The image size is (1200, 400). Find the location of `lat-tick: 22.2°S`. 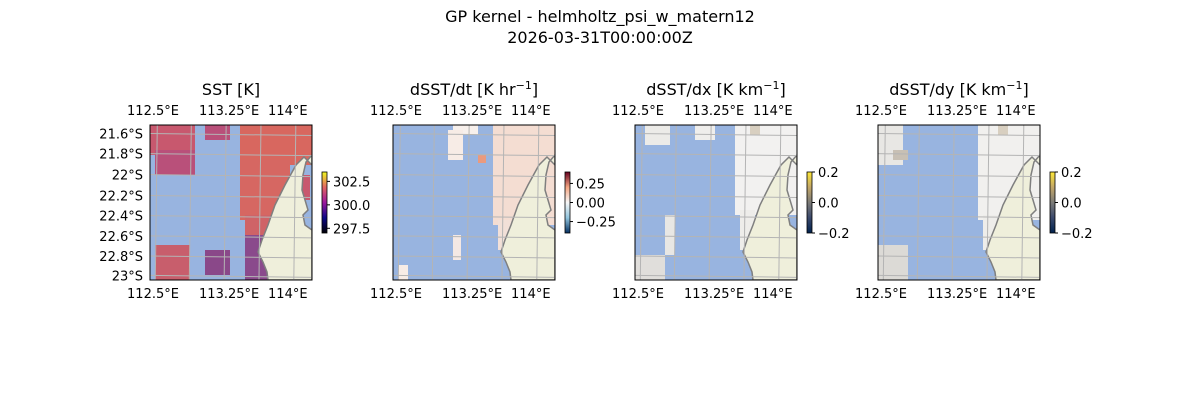

lat-tick: 22.2°S is located at coordinates (121, 197).